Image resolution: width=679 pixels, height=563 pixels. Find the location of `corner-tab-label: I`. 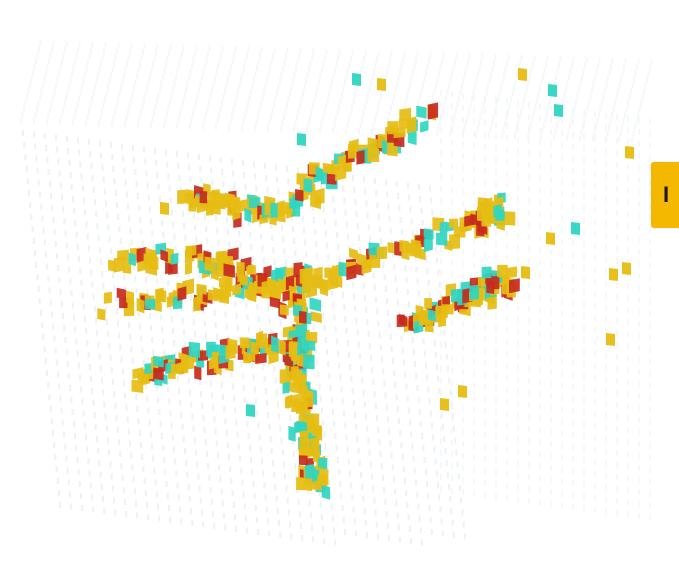

corner-tab-label: I is located at coordinates (666, 194).